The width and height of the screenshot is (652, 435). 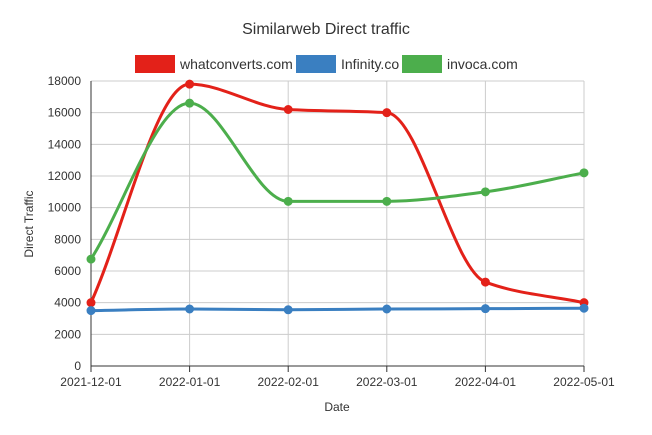 I want to click on y-tick-label: 4000, so click(x=67, y=303).